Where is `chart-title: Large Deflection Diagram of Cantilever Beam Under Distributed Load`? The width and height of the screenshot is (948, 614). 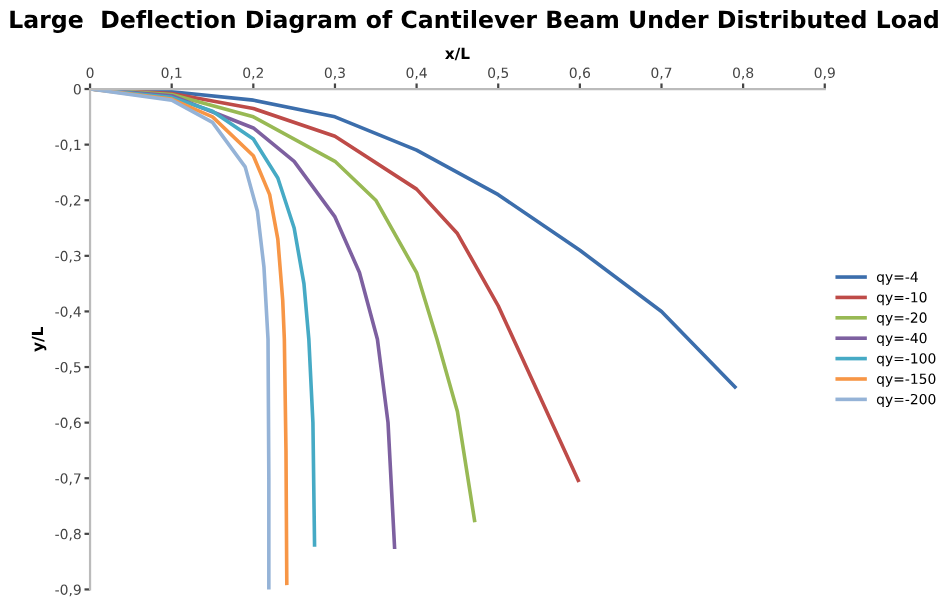
chart-title: Large Deflection Diagram of Cantilever Beam Under Distributed Load is located at coordinates (474, 21).